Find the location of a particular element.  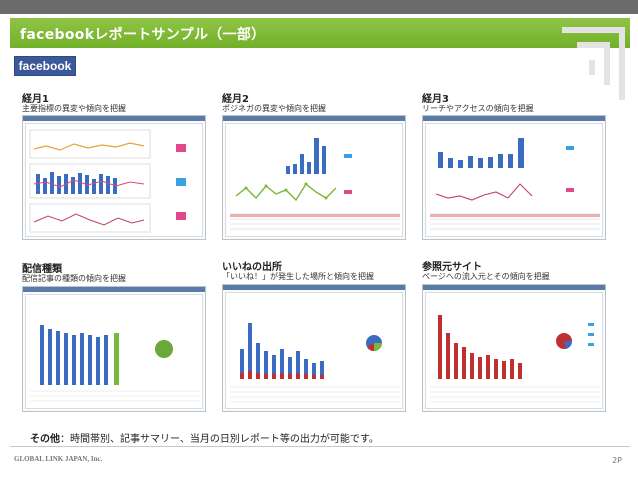

panel-monthly-3: 経月3 リーチやアクセスの傾向を把握 is located at coordinates (512, 102).